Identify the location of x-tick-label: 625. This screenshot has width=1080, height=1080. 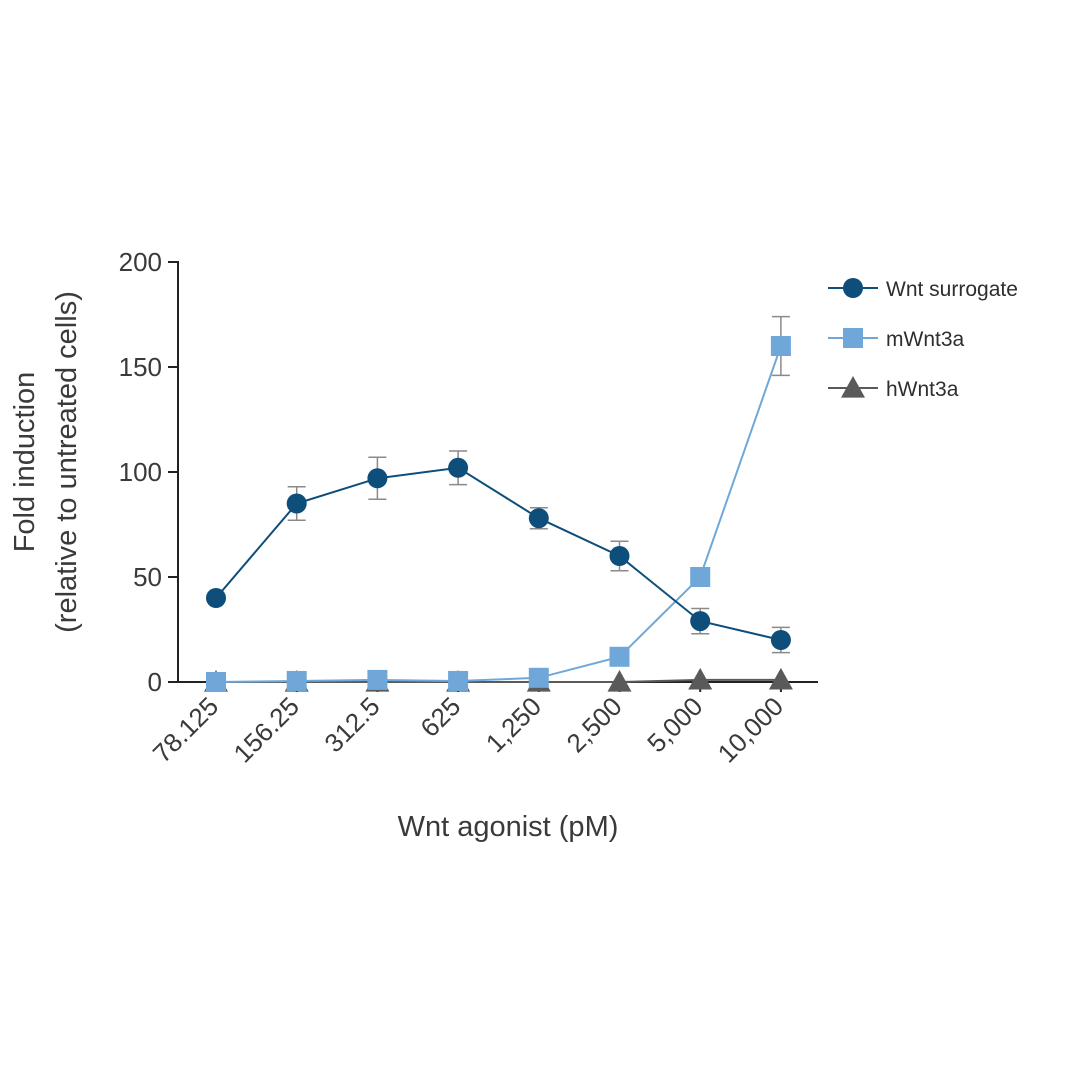
(440, 717).